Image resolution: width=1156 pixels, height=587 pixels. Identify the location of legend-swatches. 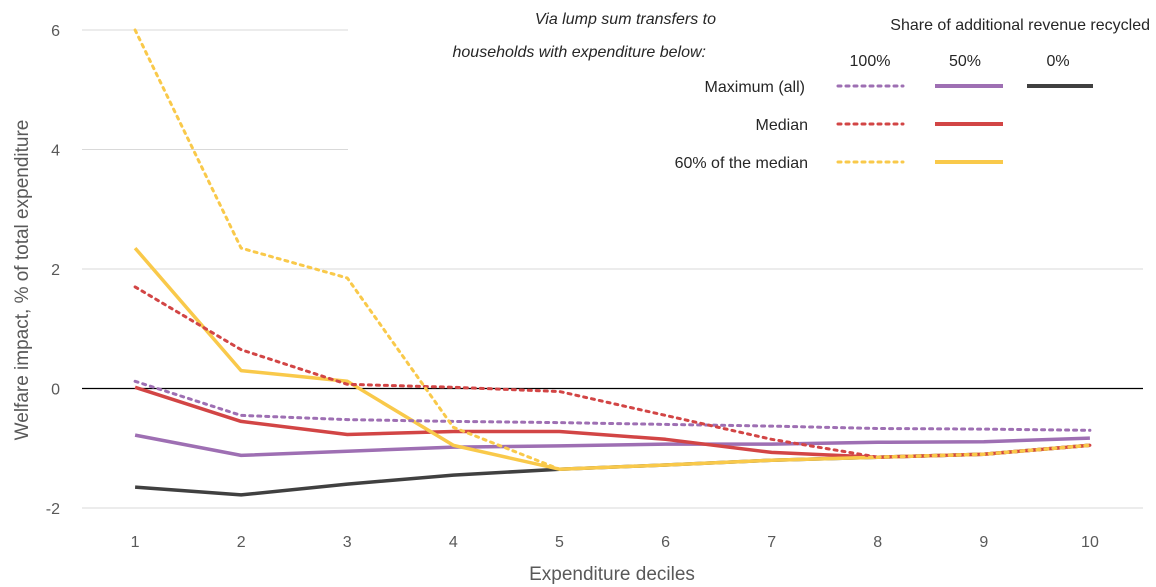
(964, 124).